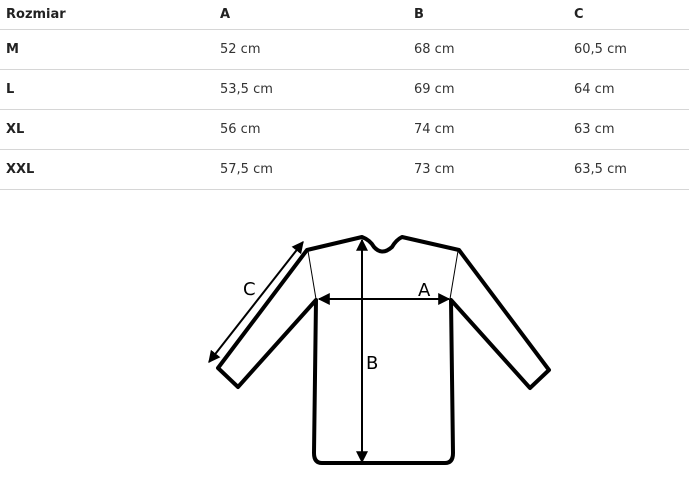 The width and height of the screenshot is (689, 483). Describe the element at coordinates (107, 49) in the screenshot. I see `size-cell: M` at that location.